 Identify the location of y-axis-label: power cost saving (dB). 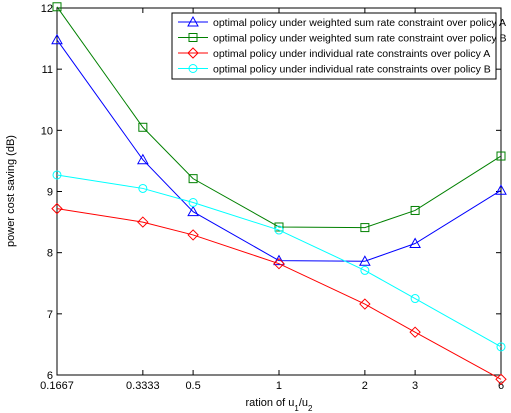
(11, 191).